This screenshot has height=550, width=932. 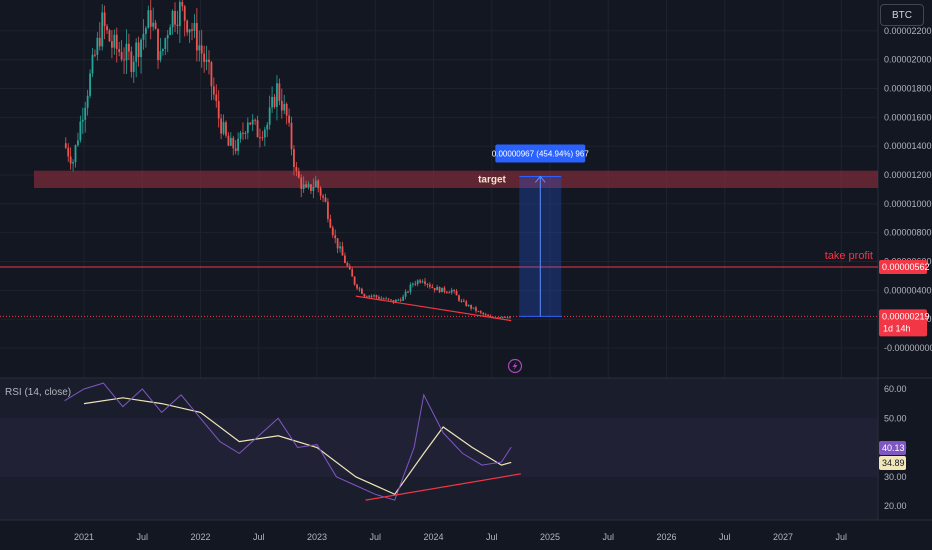 I want to click on time-tick-label: 2023, so click(x=317, y=537).